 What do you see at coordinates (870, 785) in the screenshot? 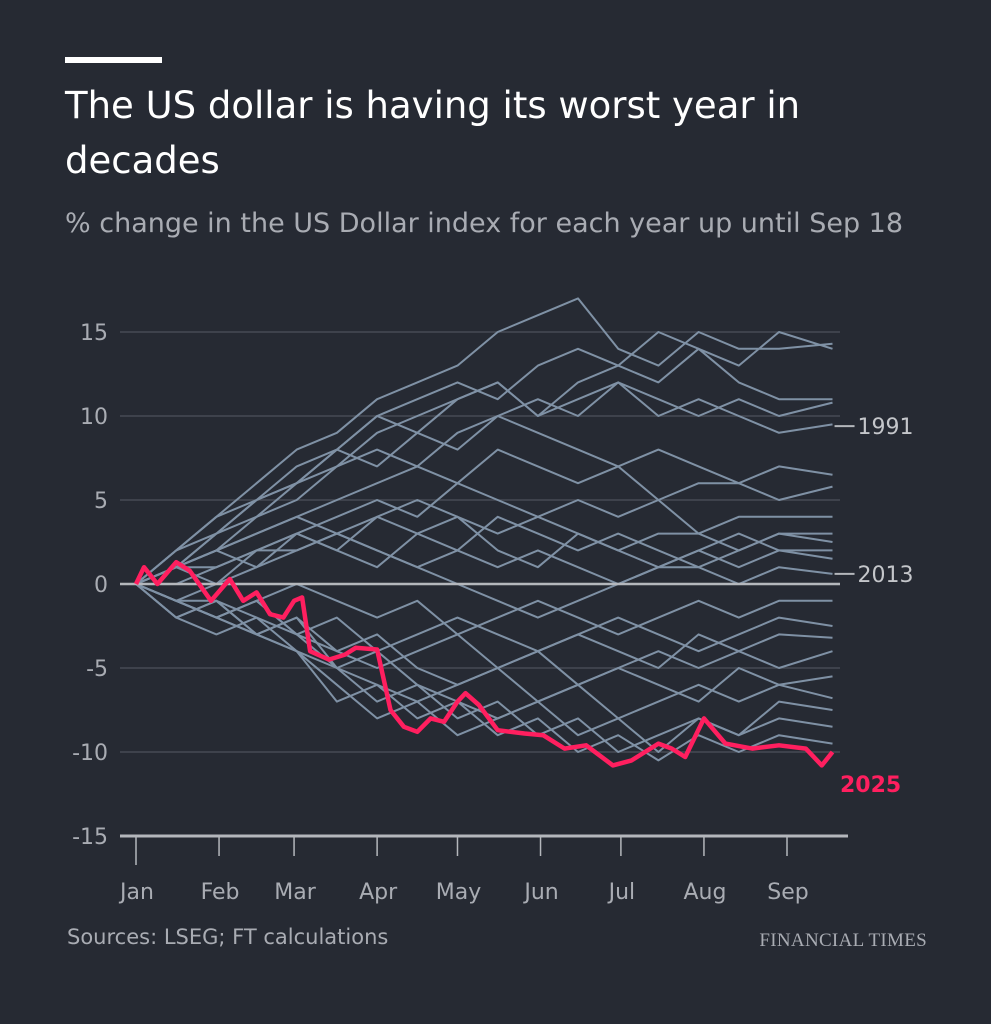
I see `annotation-2025: 2025` at bounding box center [870, 785].